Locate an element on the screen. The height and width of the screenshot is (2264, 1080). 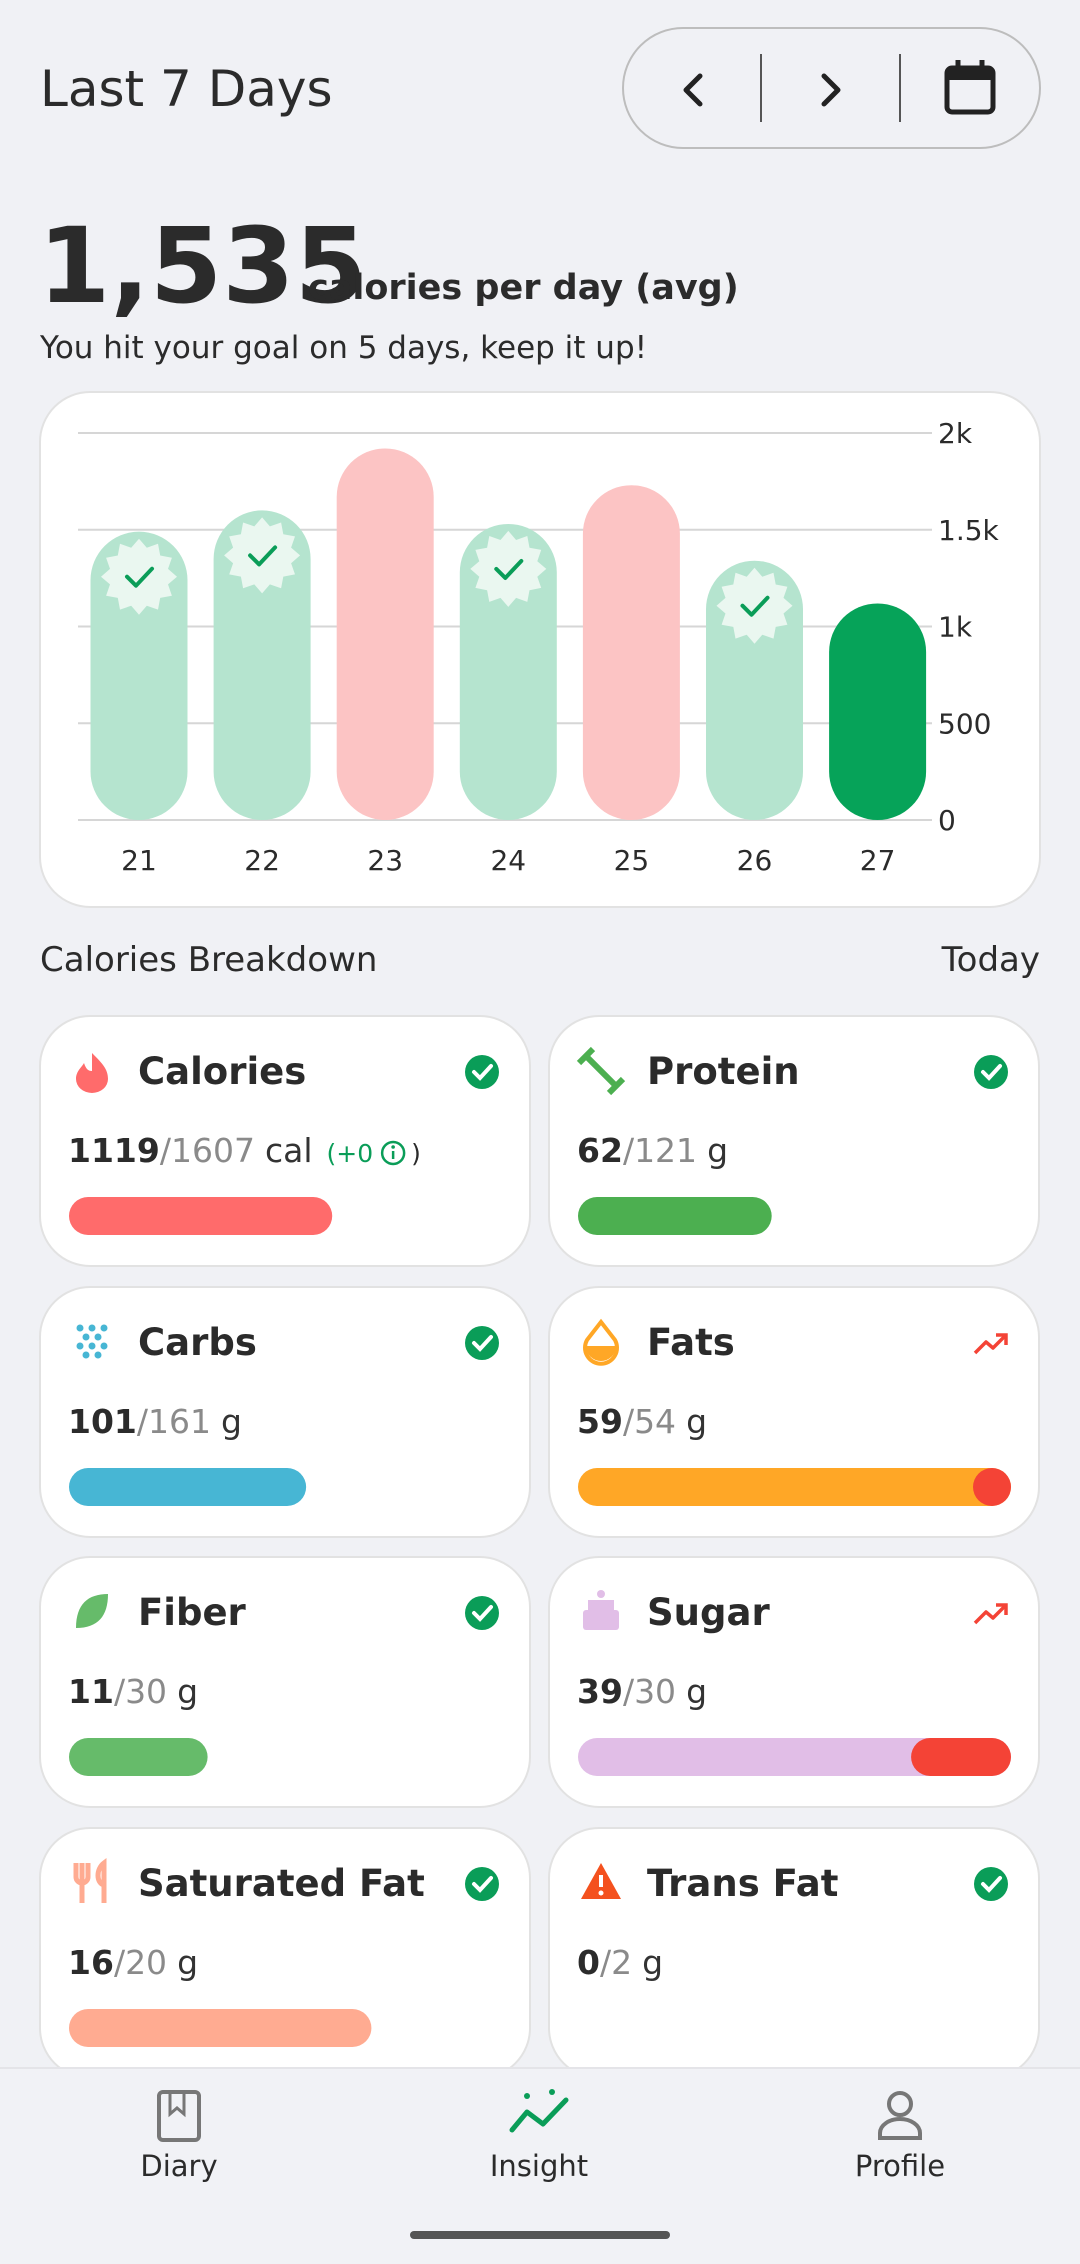
nutrient-card: Saturated Fat 16/20 g is located at coordinates (285, 1953).